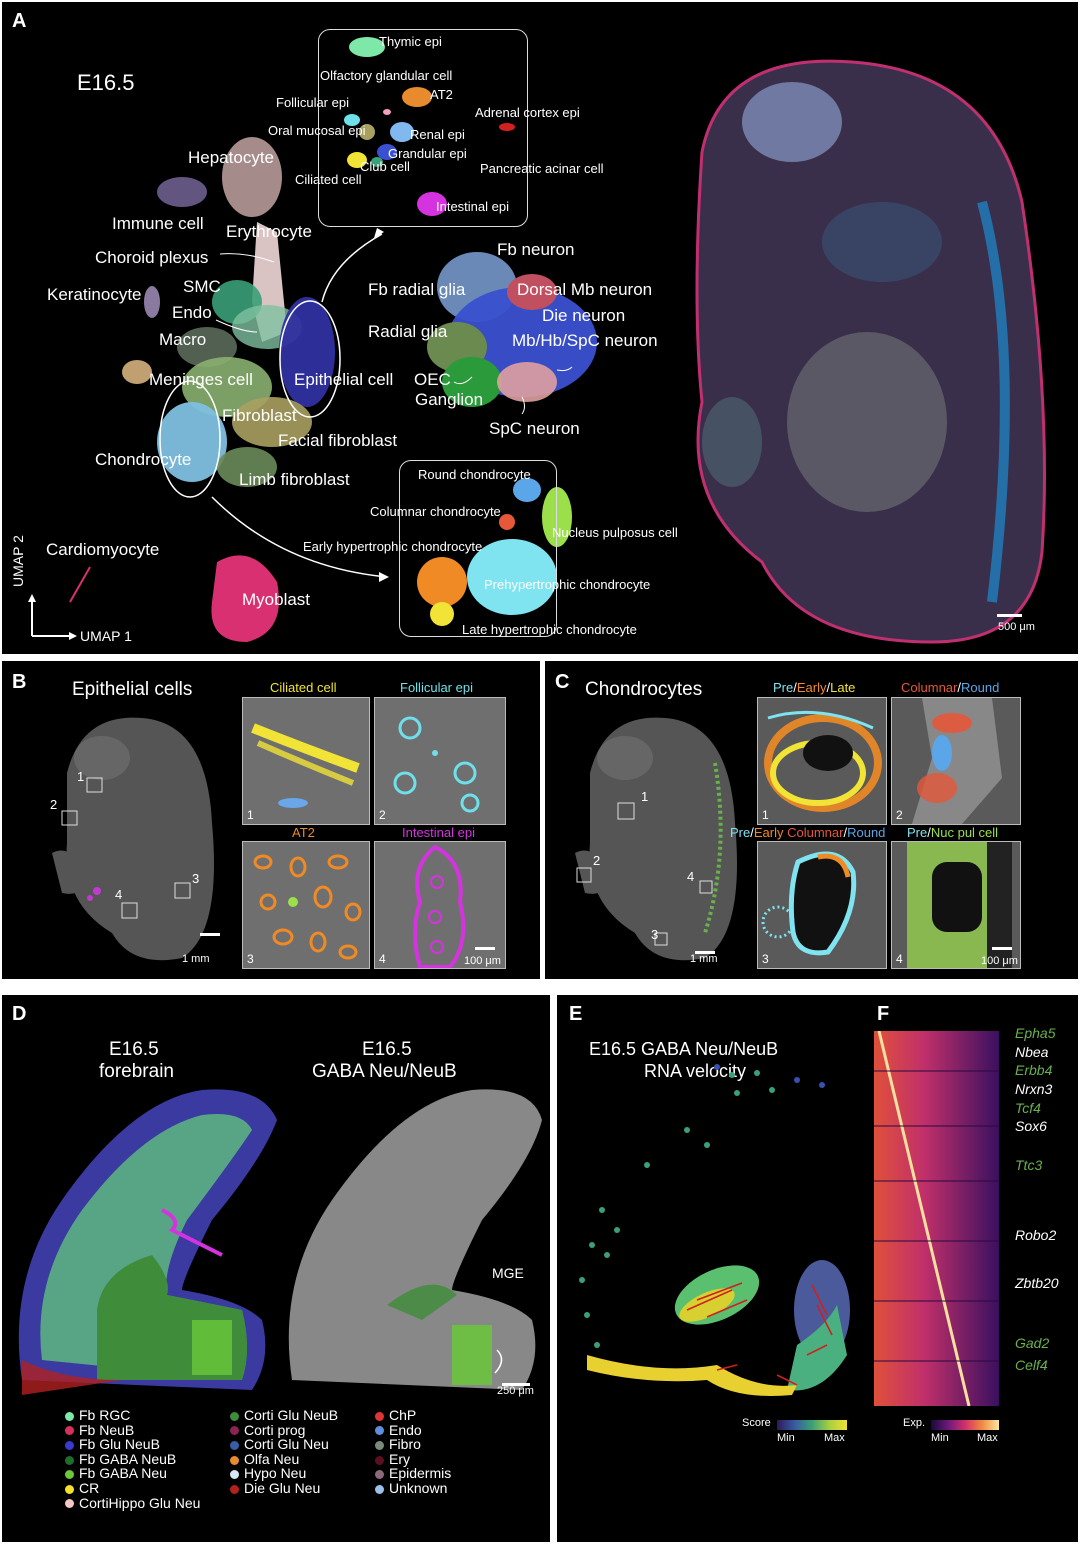  What do you see at coordinates (183, 339) in the screenshot?
I see `cluster-label: Macro` at bounding box center [183, 339].